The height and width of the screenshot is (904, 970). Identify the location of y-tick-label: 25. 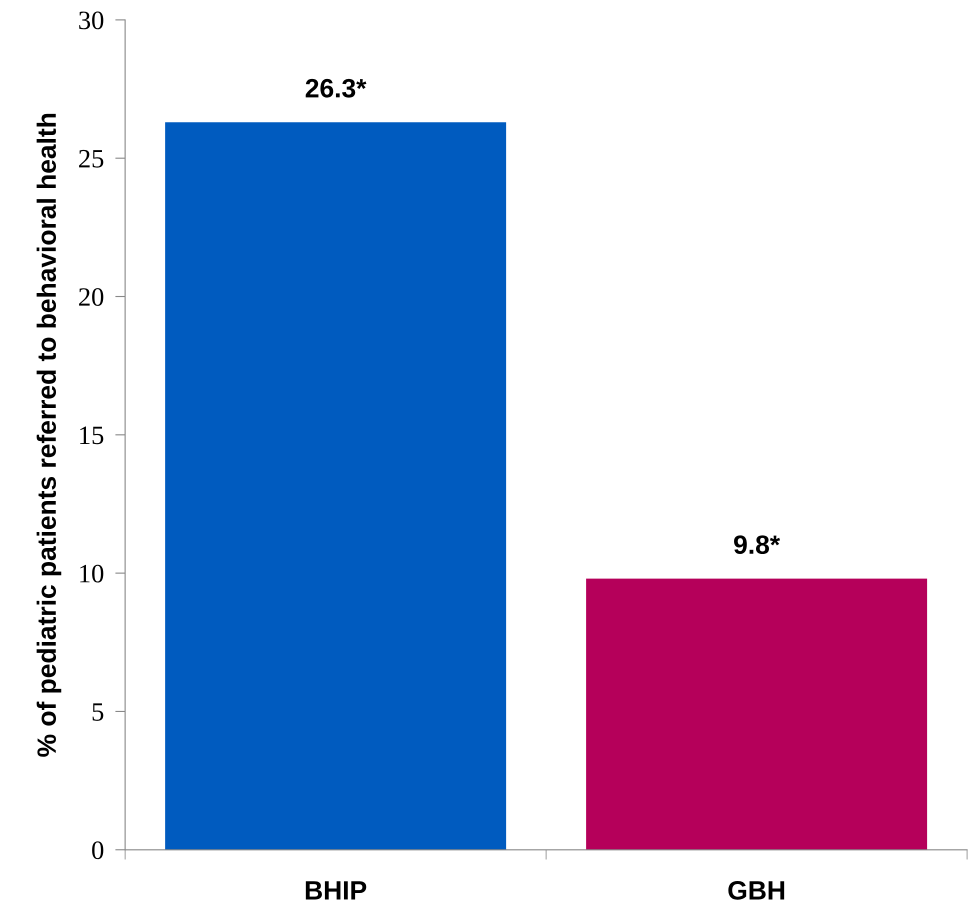
(91, 159).